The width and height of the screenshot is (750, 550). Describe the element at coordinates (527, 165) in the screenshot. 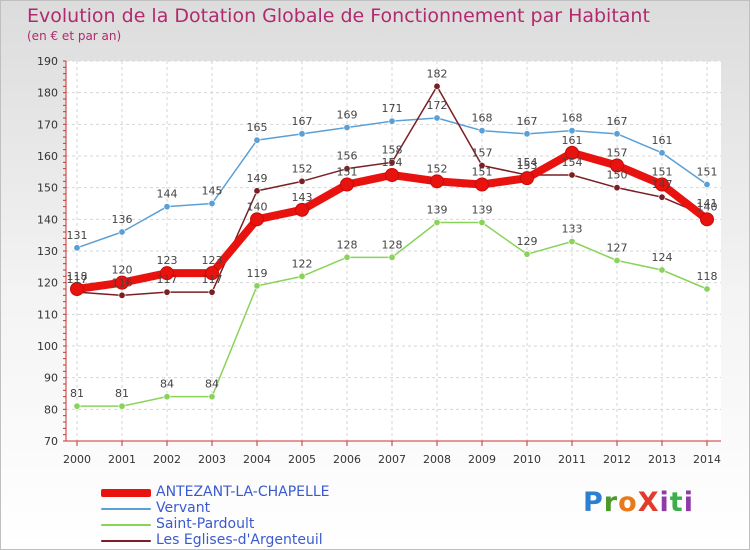

I see `data-label: 153` at that location.